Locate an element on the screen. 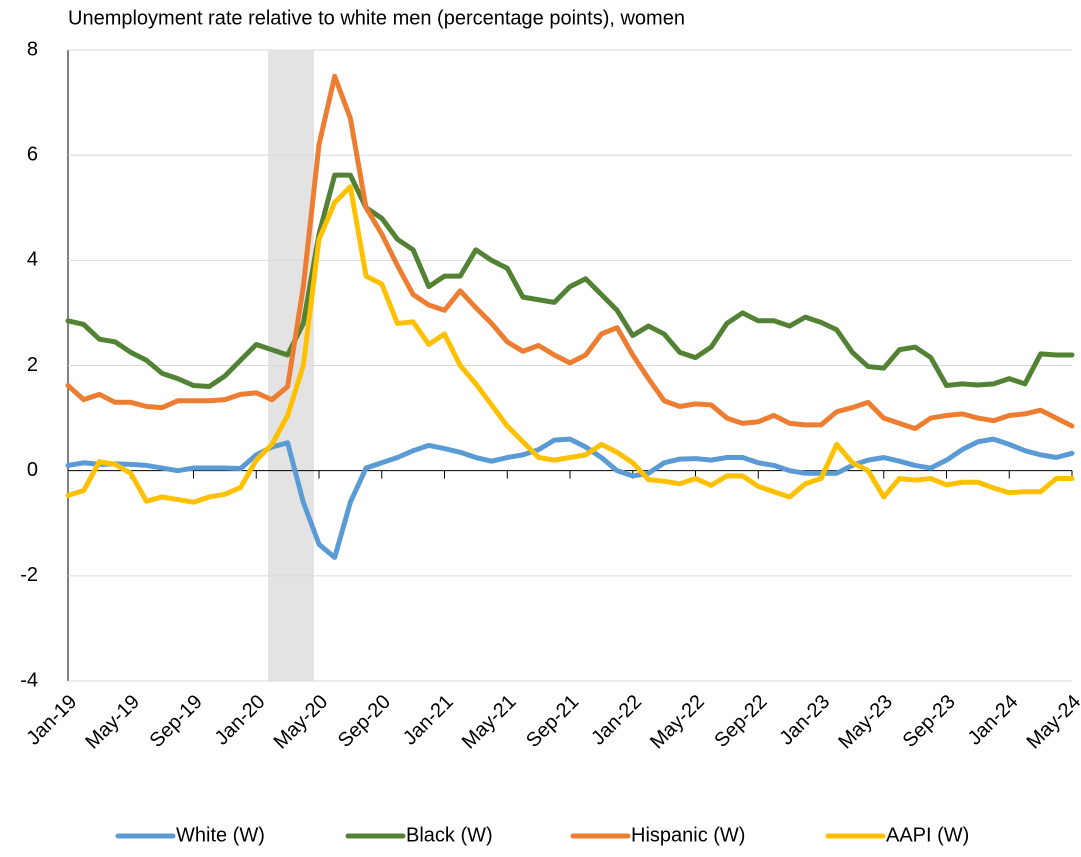  x-tick-label: Jan-21 is located at coordinates (428, 720).